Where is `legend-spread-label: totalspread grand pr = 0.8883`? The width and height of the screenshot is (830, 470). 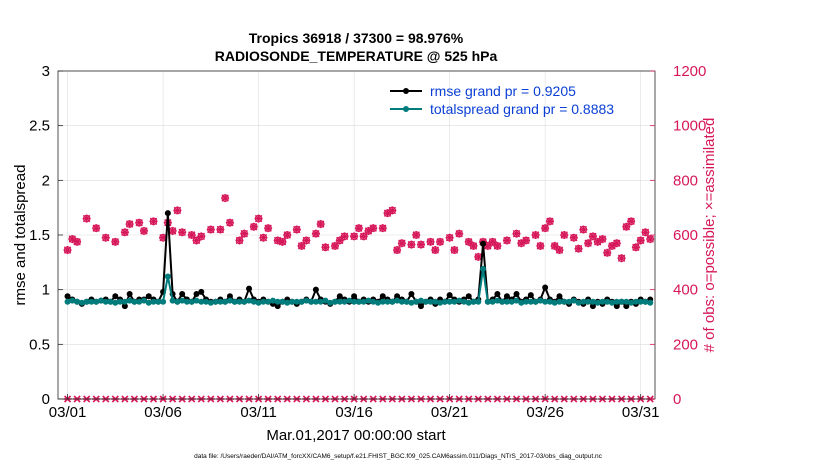 legend-spread-label: totalspread grand pr = 0.8883 is located at coordinates (522, 109).